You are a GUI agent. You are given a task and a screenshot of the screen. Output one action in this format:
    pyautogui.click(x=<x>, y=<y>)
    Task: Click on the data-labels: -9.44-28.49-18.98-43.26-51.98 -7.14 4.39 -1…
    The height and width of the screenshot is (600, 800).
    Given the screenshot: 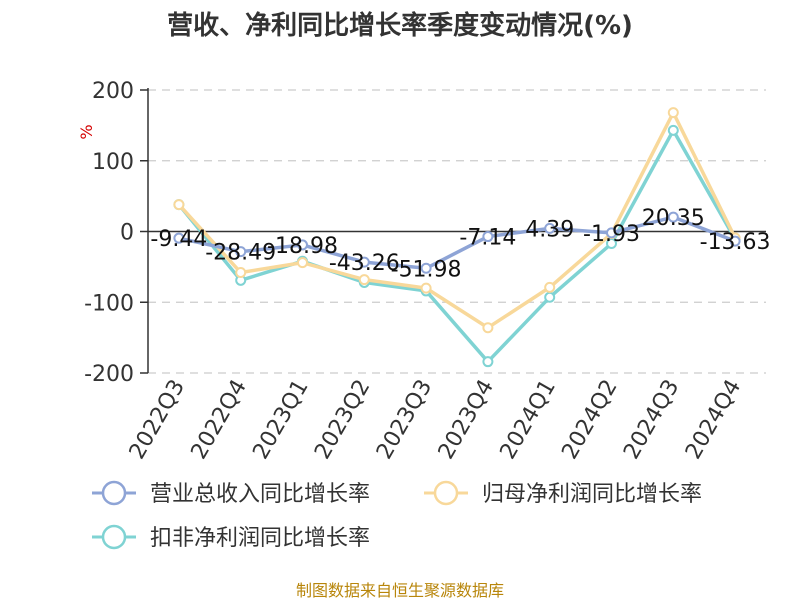 What is the action you would take?
    pyautogui.click(x=460, y=244)
    